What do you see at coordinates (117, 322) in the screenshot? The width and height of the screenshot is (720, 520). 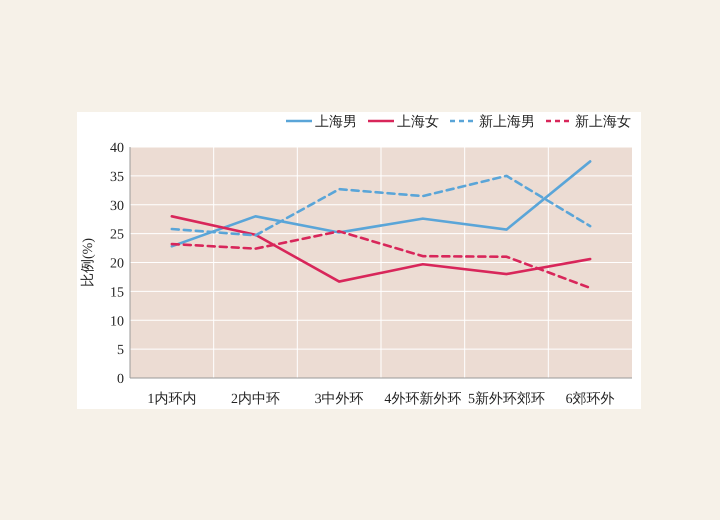 I see `y-tick-label: 10` at bounding box center [117, 322].